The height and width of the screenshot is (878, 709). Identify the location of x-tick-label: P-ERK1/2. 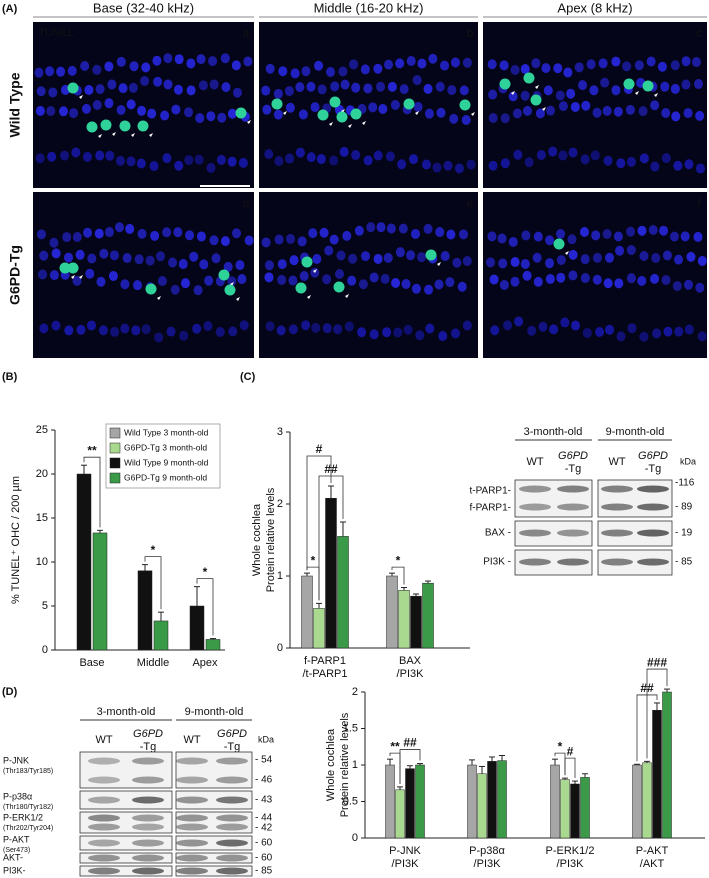
(570, 851).